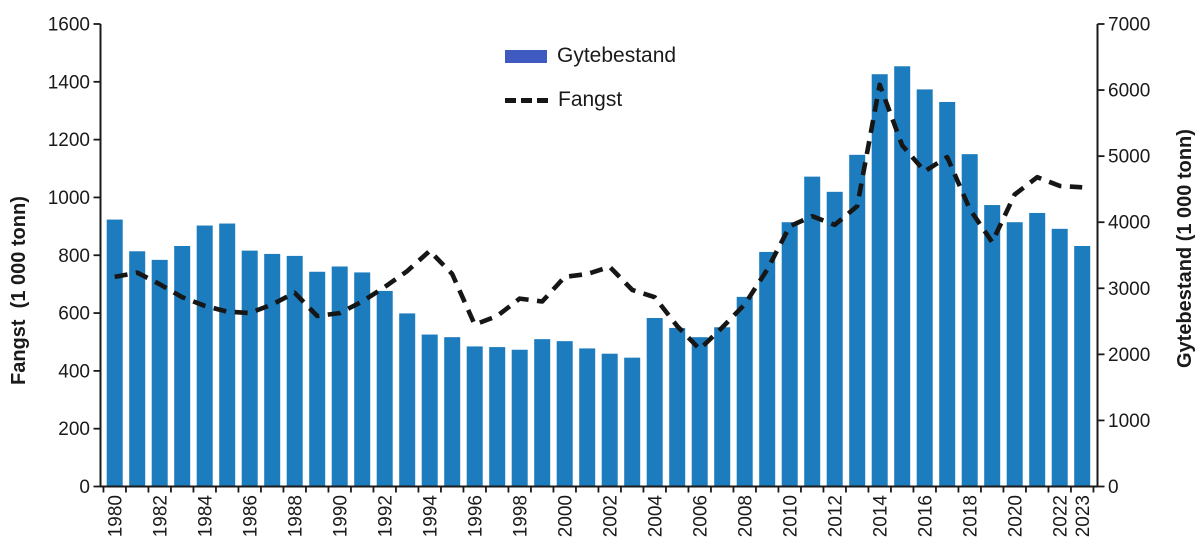 This screenshot has height=559, width=1200. I want to click on bar-2005, so click(677, 407).